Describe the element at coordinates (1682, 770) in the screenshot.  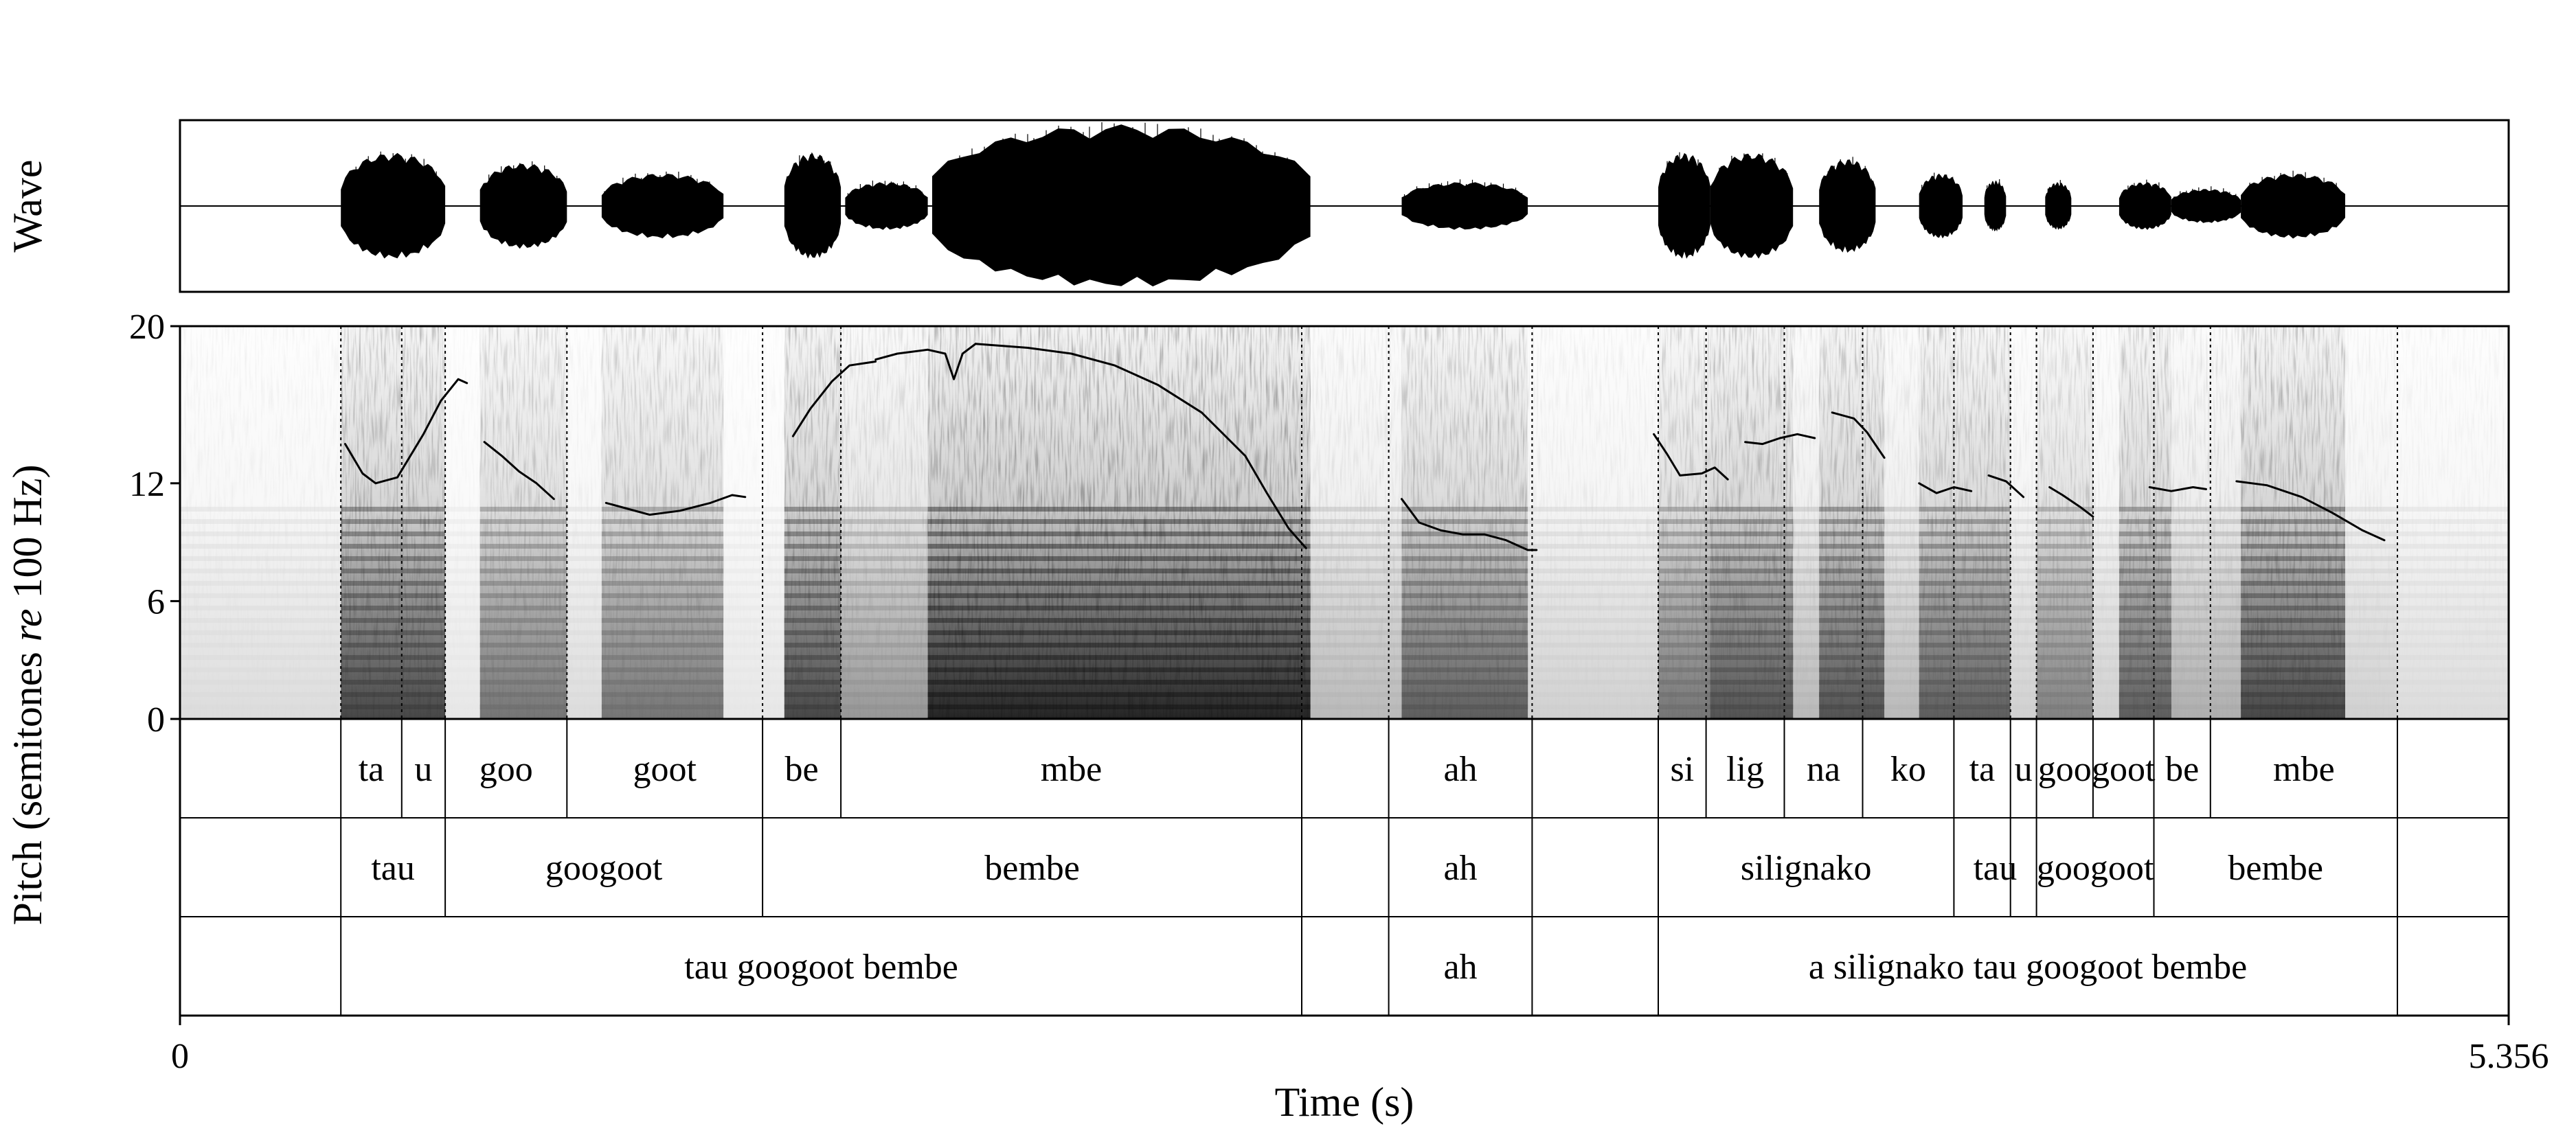
I see `tier-interval-label: si` at that location.